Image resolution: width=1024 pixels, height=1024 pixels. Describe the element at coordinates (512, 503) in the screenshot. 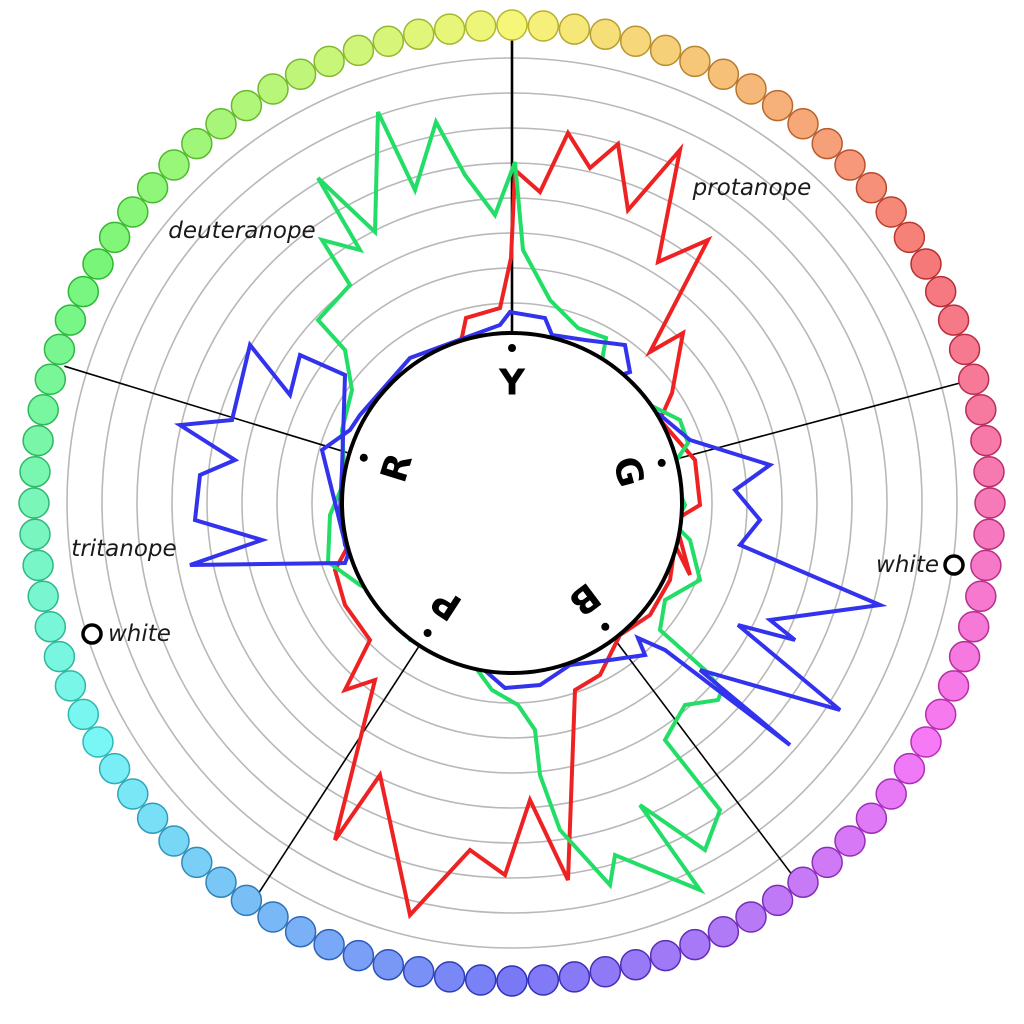

I see `center-disc` at that location.